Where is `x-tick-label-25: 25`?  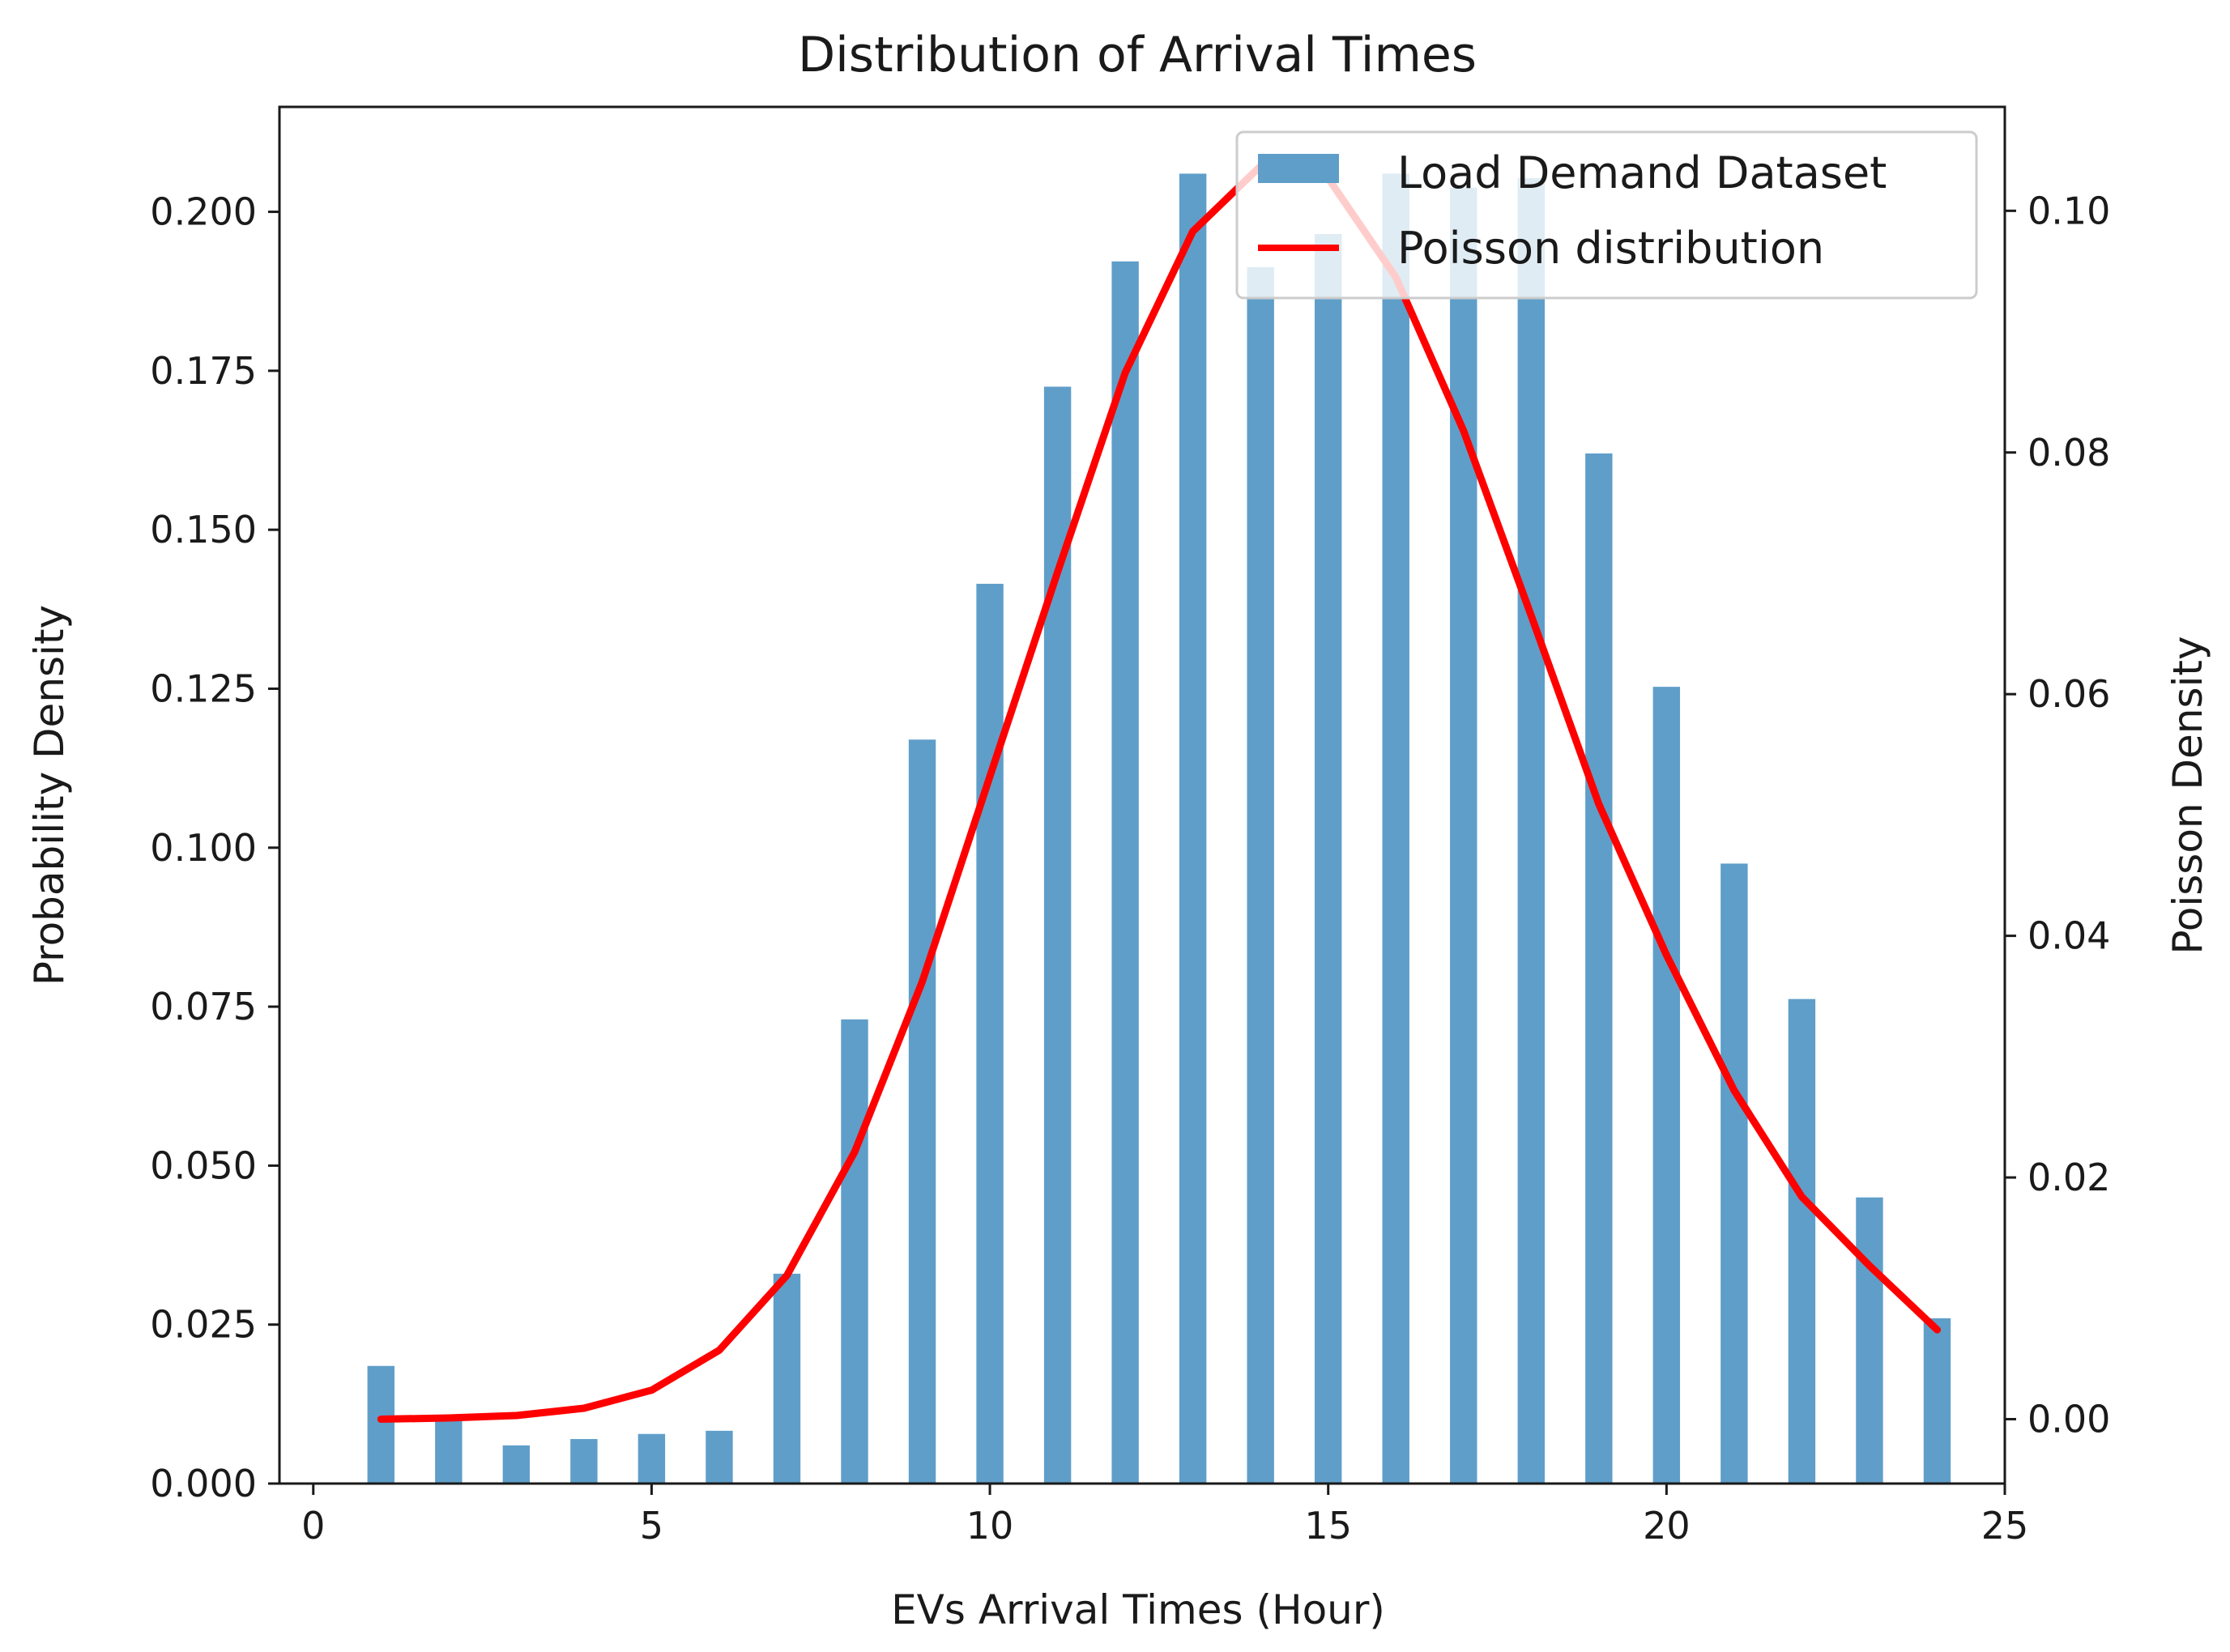 x-tick-label-25: 25 is located at coordinates (2005, 1526).